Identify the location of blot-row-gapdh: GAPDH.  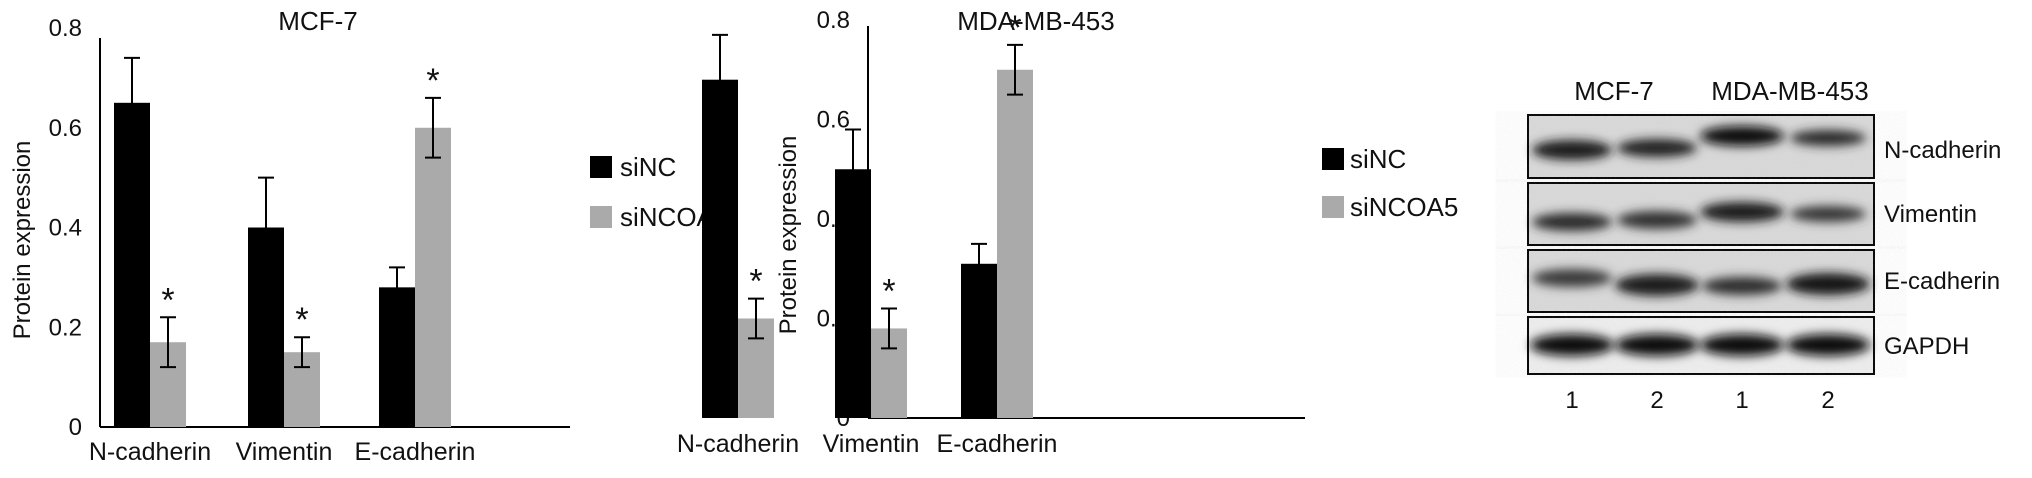
(1748, 345).